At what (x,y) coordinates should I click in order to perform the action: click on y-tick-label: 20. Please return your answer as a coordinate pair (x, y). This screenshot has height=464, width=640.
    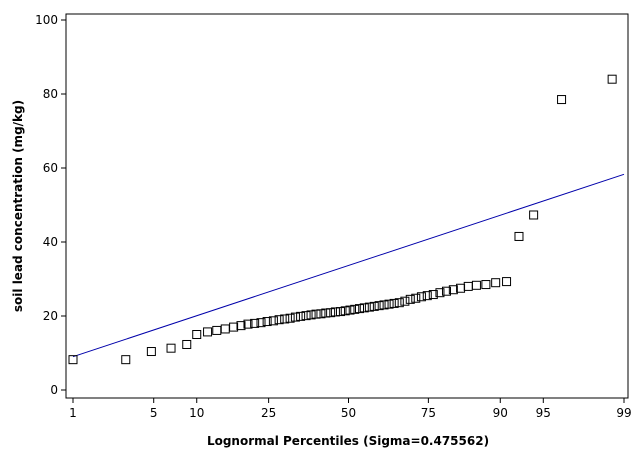
    Looking at the image, I should click on (50, 316).